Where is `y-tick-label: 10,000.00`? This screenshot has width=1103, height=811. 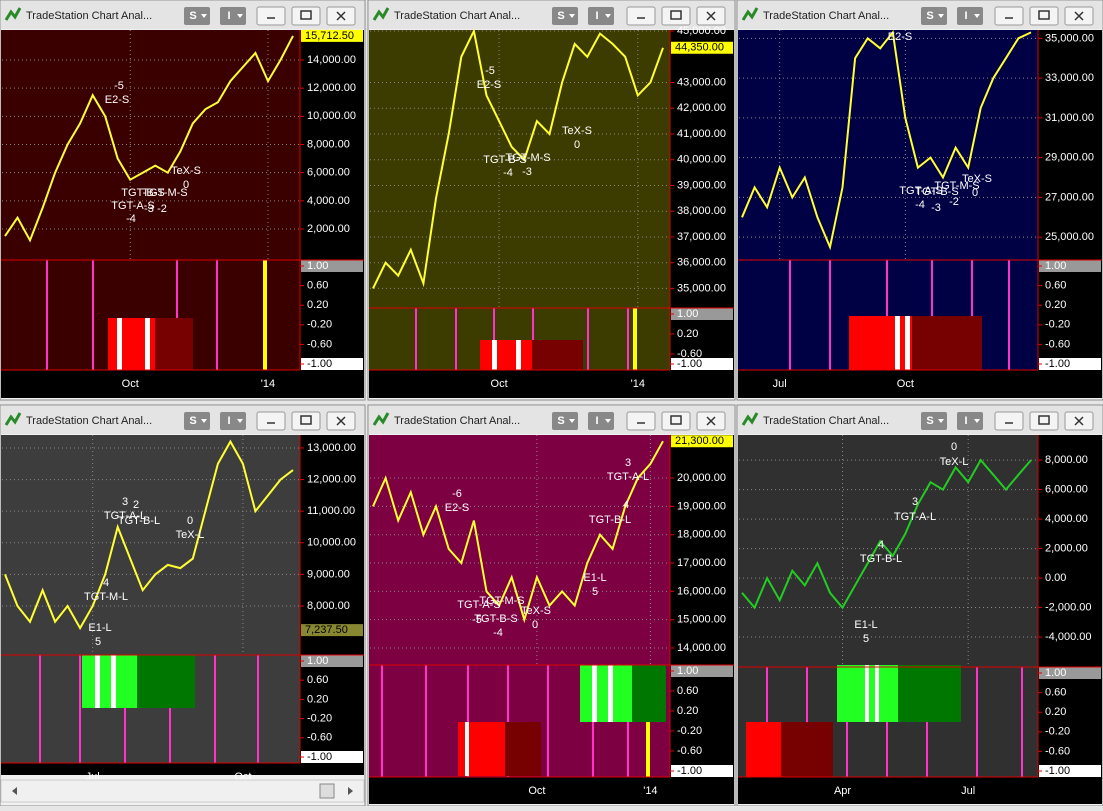
y-tick-label: 10,000.00 is located at coordinates (331, 116).